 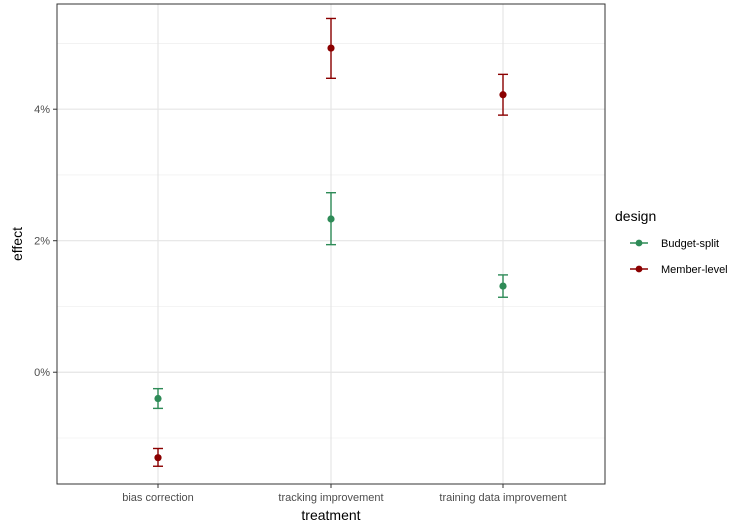 I want to click on legend-item-member-level: Member-level, so click(x=679, y=270).